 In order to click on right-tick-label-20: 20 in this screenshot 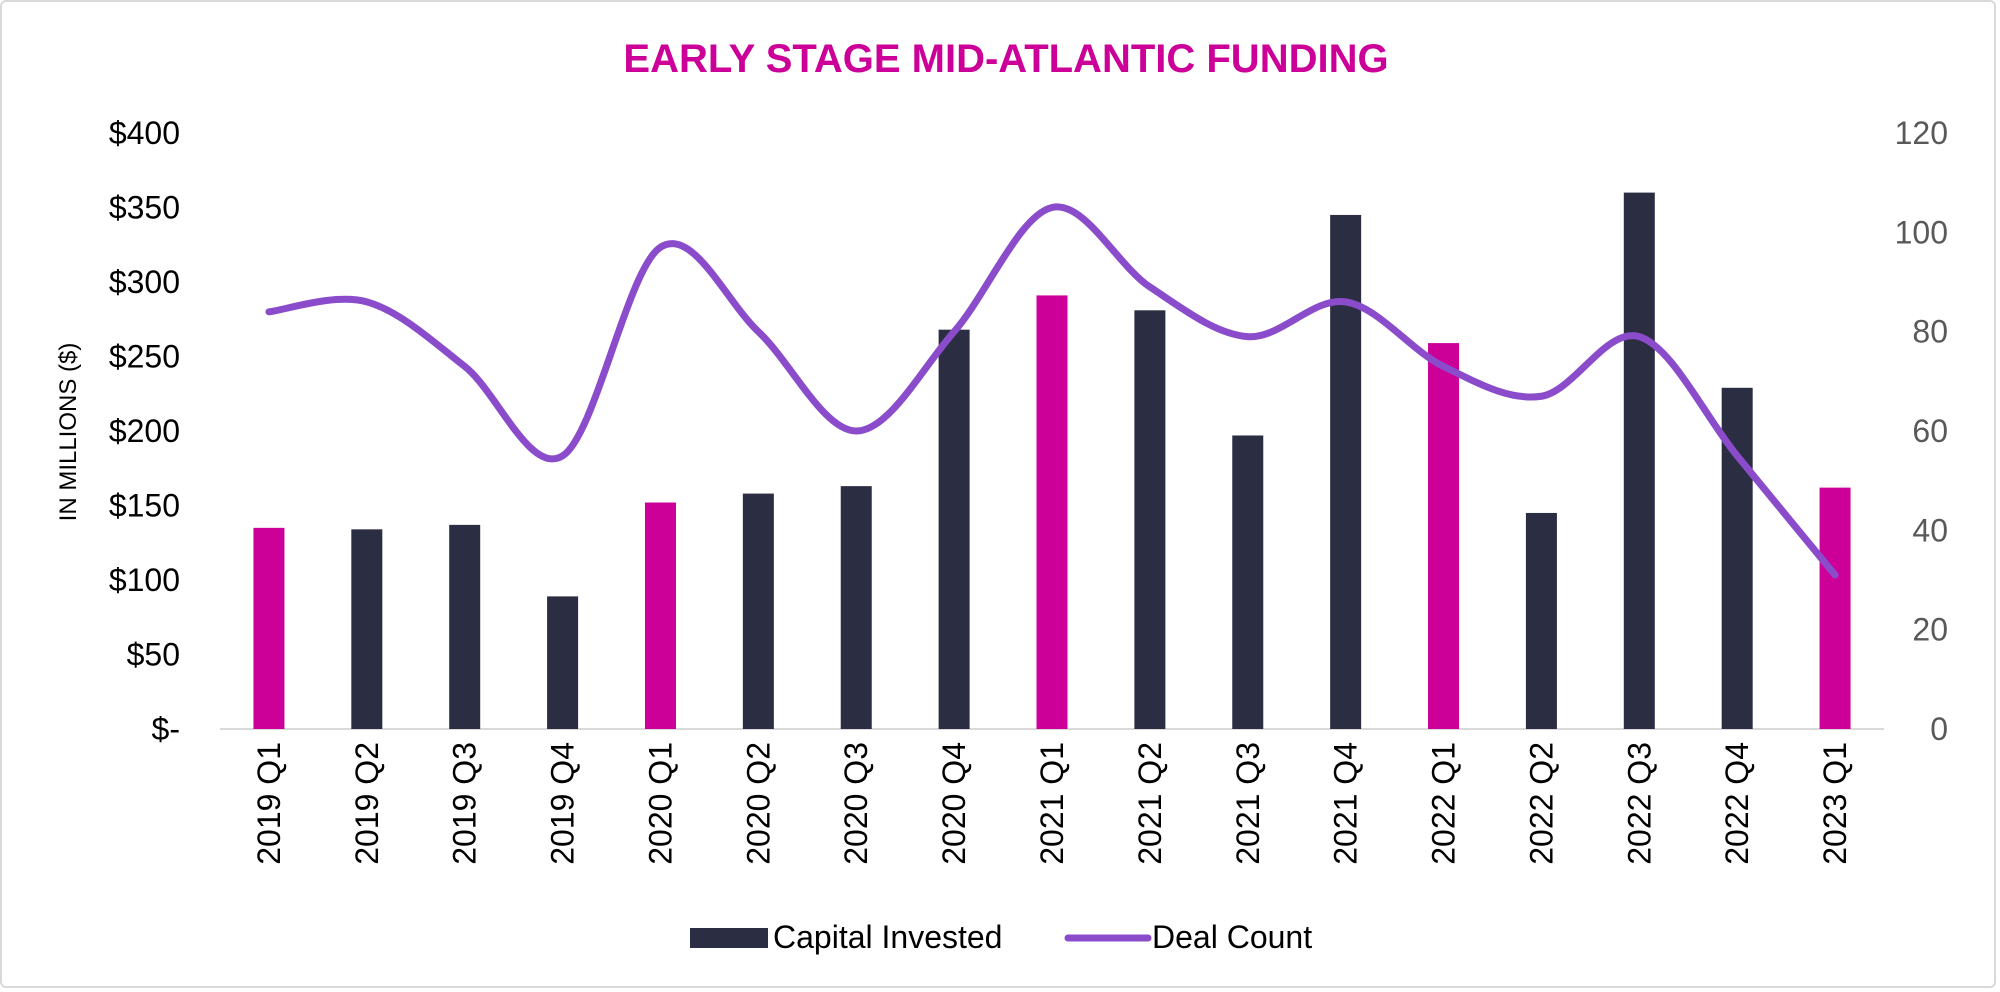, I will do `click(1930, 630)`.